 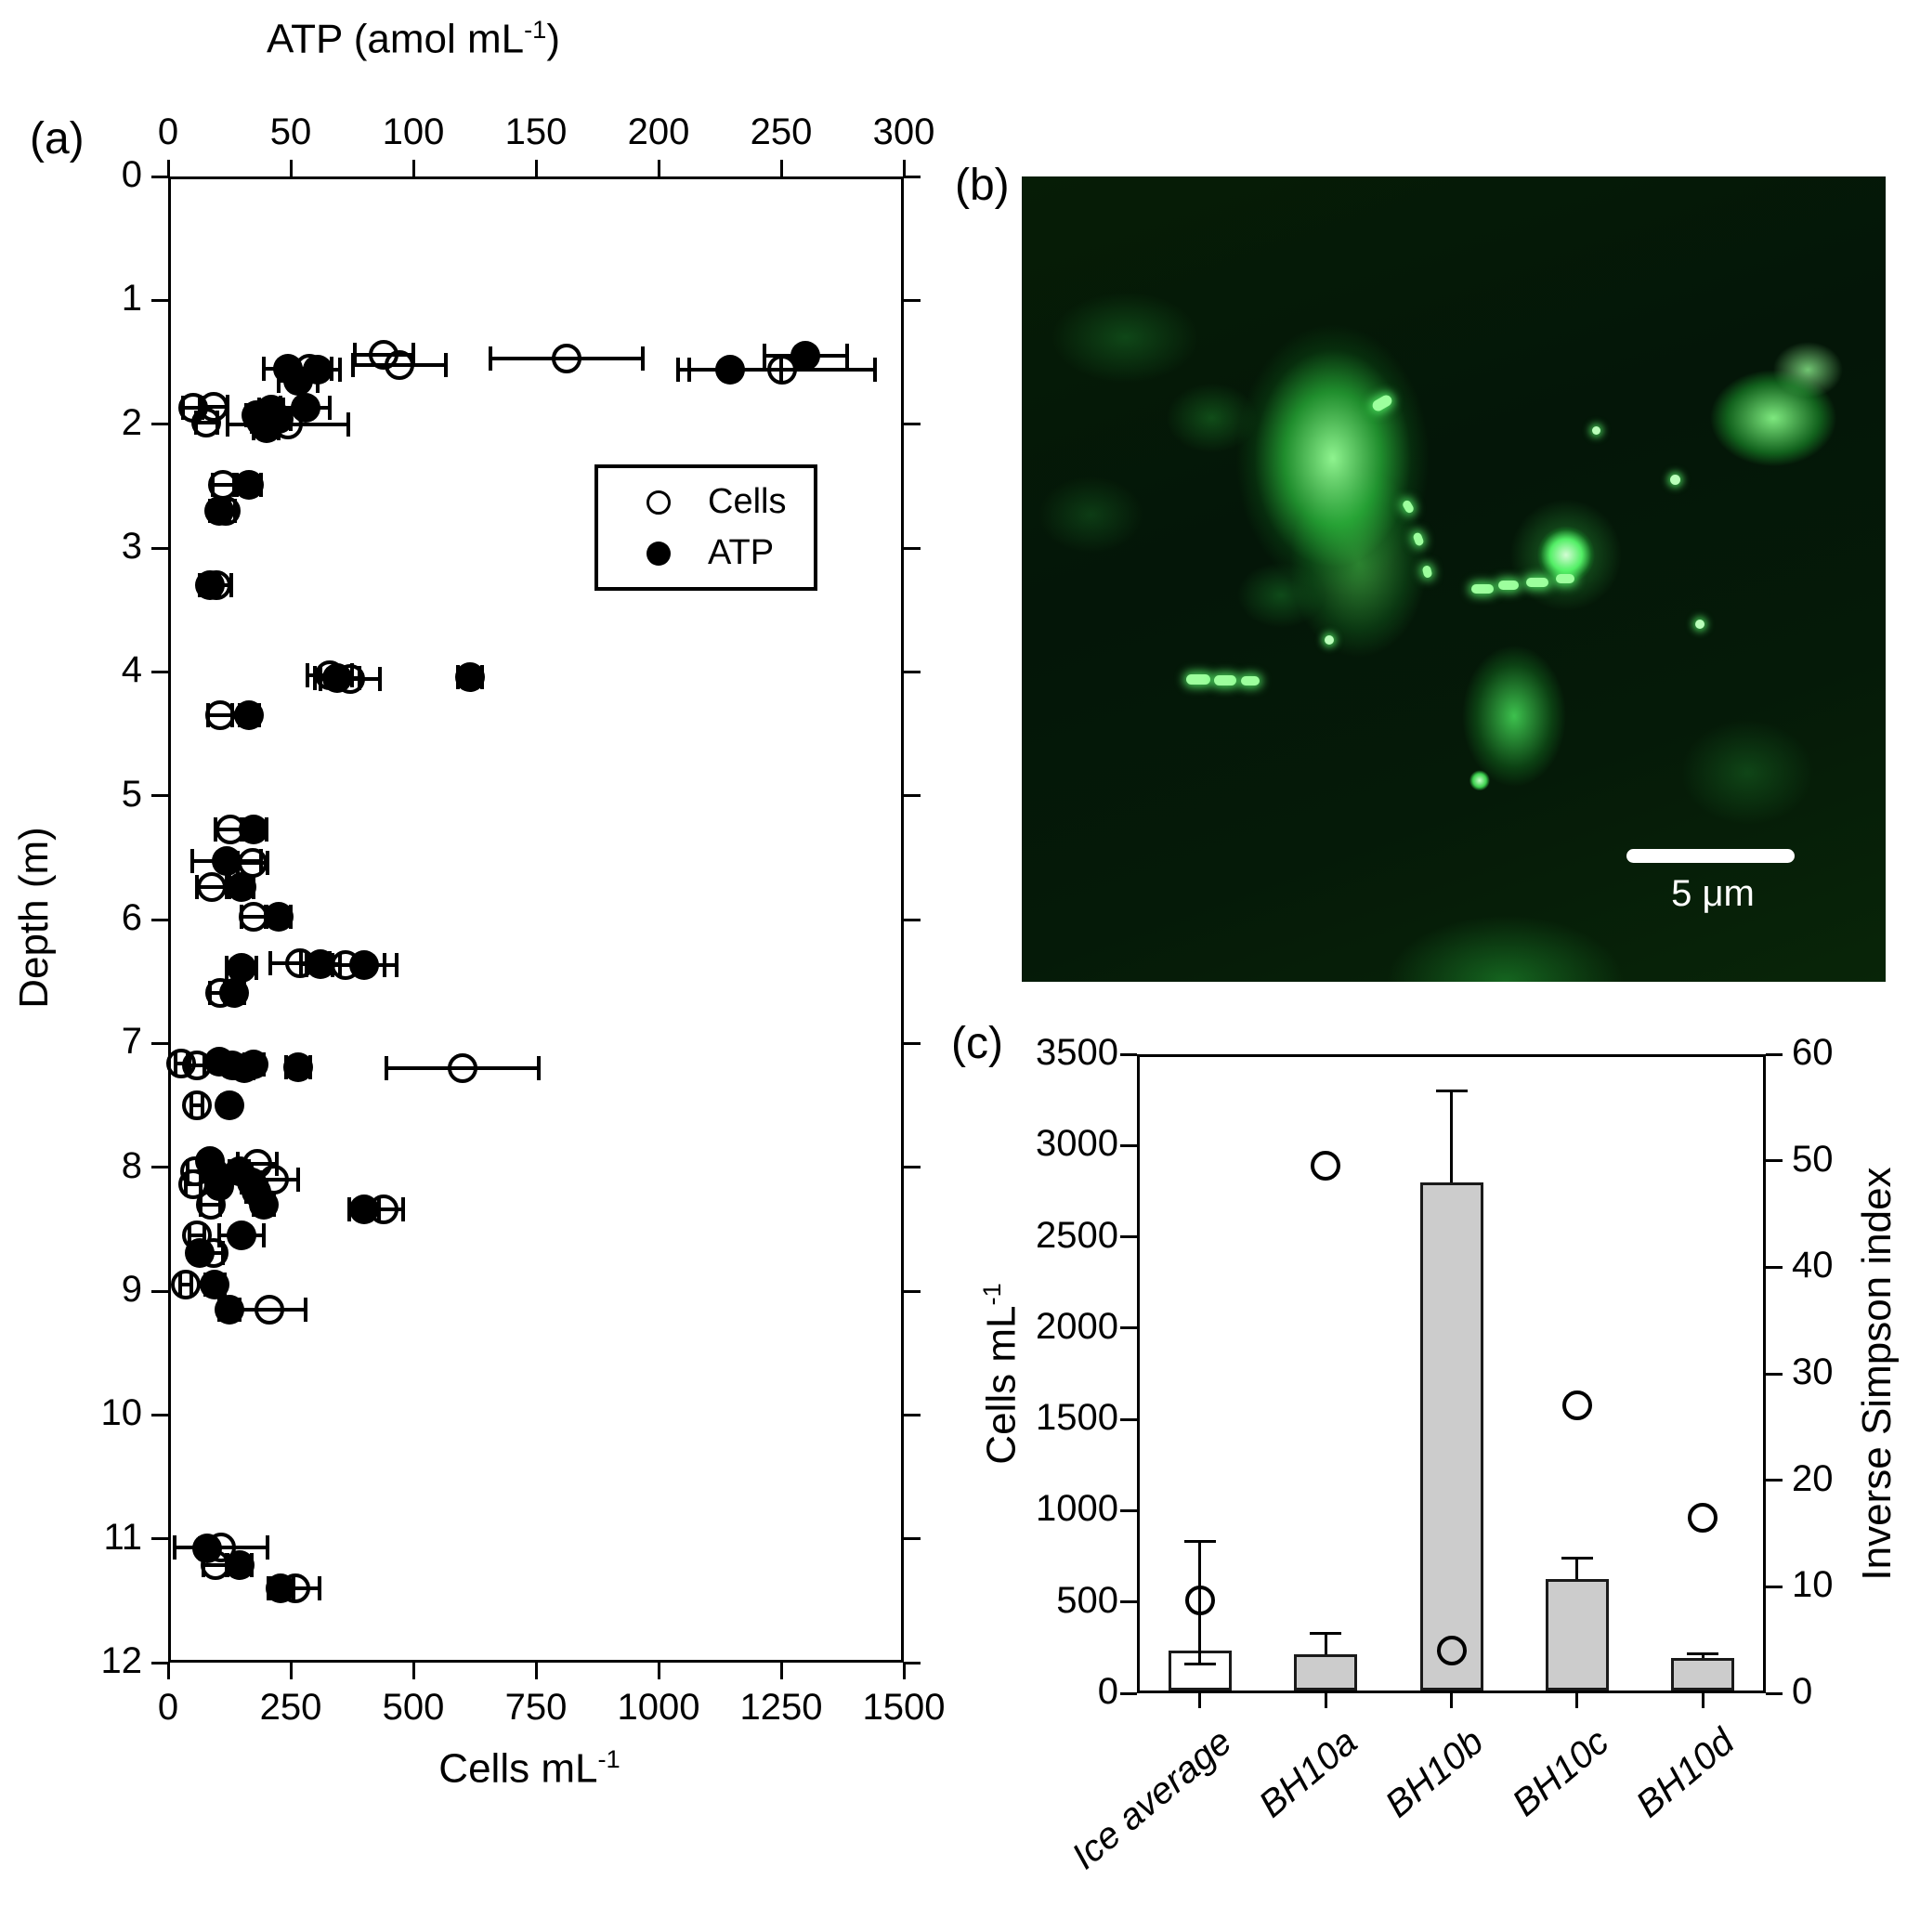 What do you see at coordinates (1813, 1585) in the screenshot?
I see `c-right-axis-tick-label: 10` at bounding box center [1813, 1585].